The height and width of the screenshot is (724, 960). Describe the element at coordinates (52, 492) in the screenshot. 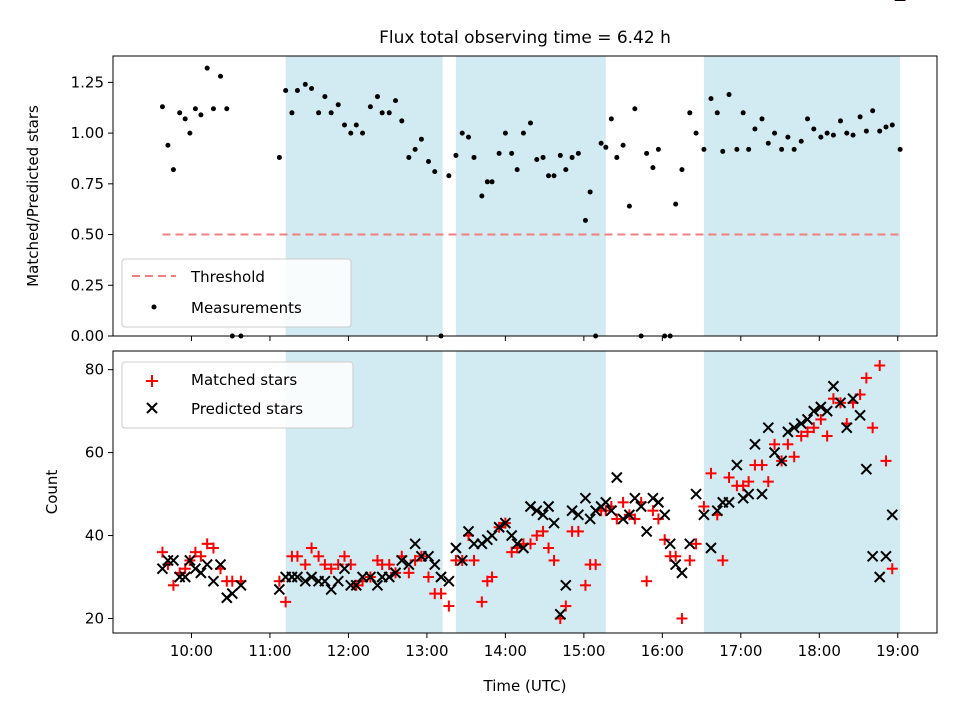

I see `count-y-label: Count` at that location.